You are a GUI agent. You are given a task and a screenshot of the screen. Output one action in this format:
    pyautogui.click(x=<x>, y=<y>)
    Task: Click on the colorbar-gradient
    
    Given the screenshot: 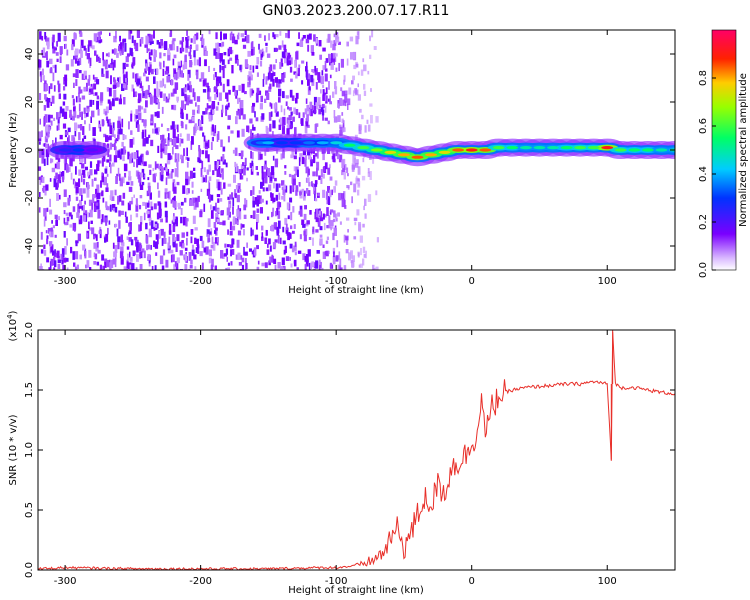 What is the action you would take?
    pyautogui.click(x=724, y=150)
    